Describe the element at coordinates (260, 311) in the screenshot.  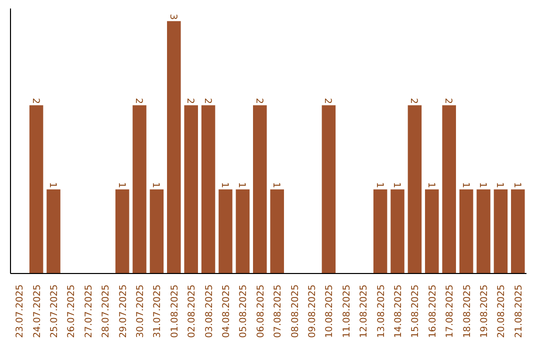
I see `x-tick-label: 06.08.2025` at that location.